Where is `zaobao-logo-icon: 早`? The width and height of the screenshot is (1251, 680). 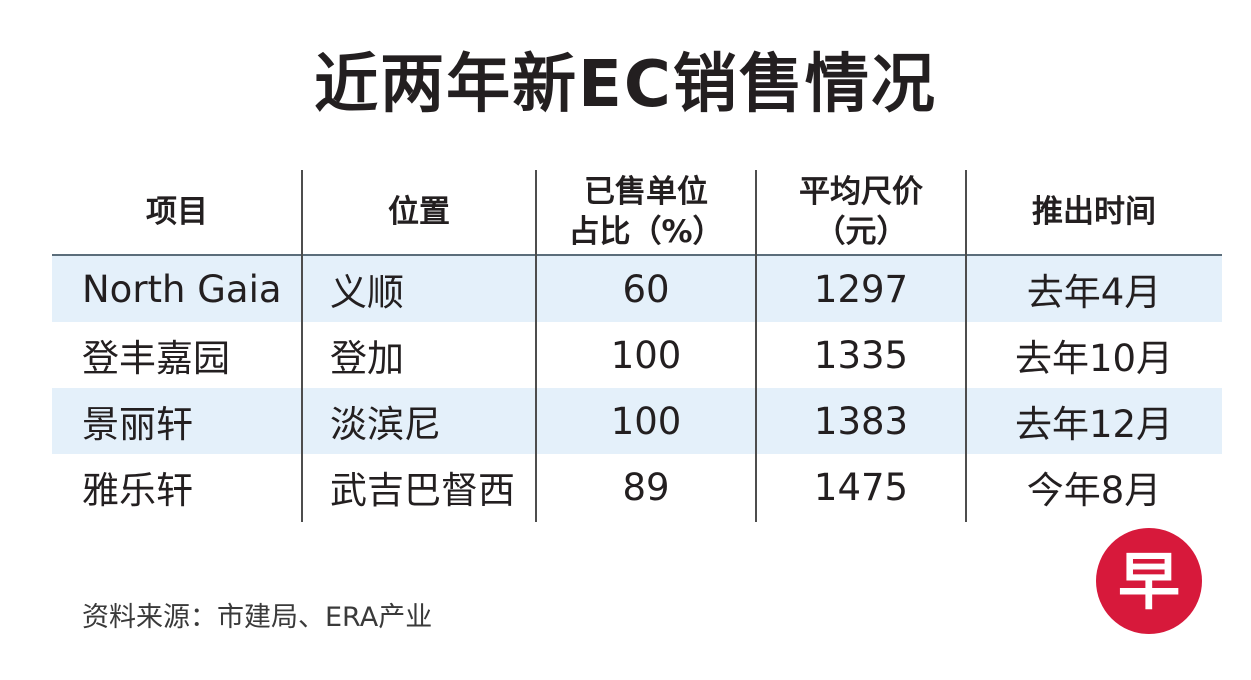 zaobao-logo-icon: 早 is located at coordinates (1149, 581).